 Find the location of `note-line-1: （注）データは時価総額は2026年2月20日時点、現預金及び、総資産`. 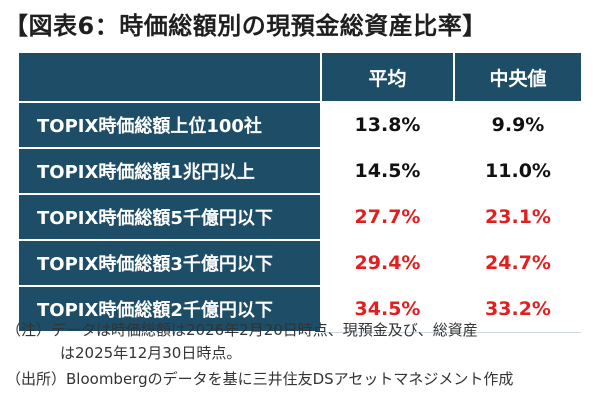

note-line-1: （注）データは時価総額は2026年2月20日時点、現預金及び、総資産 is located at coordinates (242, 330).